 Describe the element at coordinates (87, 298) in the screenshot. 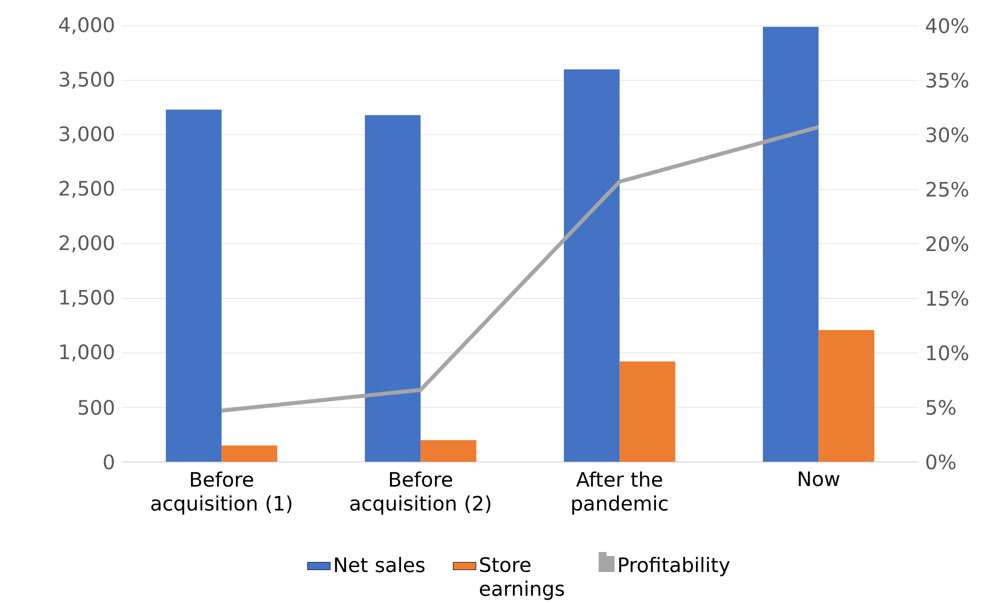

I see `y-tick-label: 1,500` at that location.